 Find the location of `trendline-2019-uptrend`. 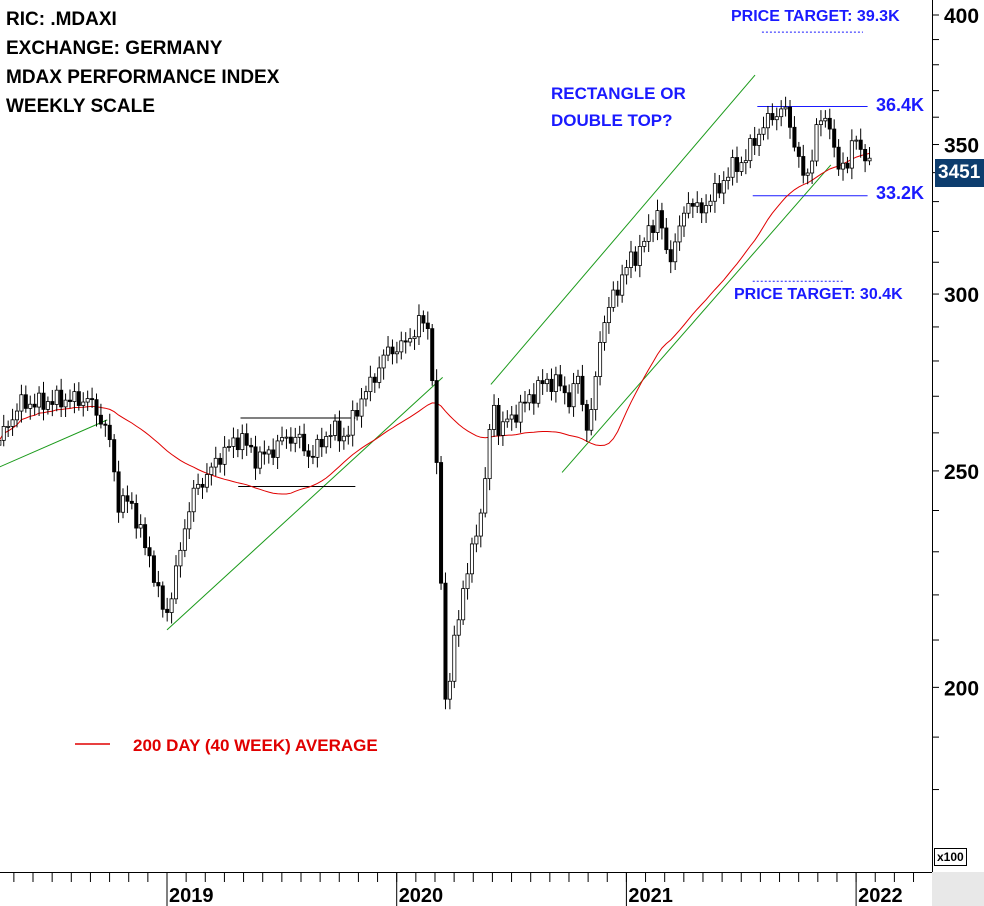

trendline-2019-uptrend is located at coordinates (304, 504).